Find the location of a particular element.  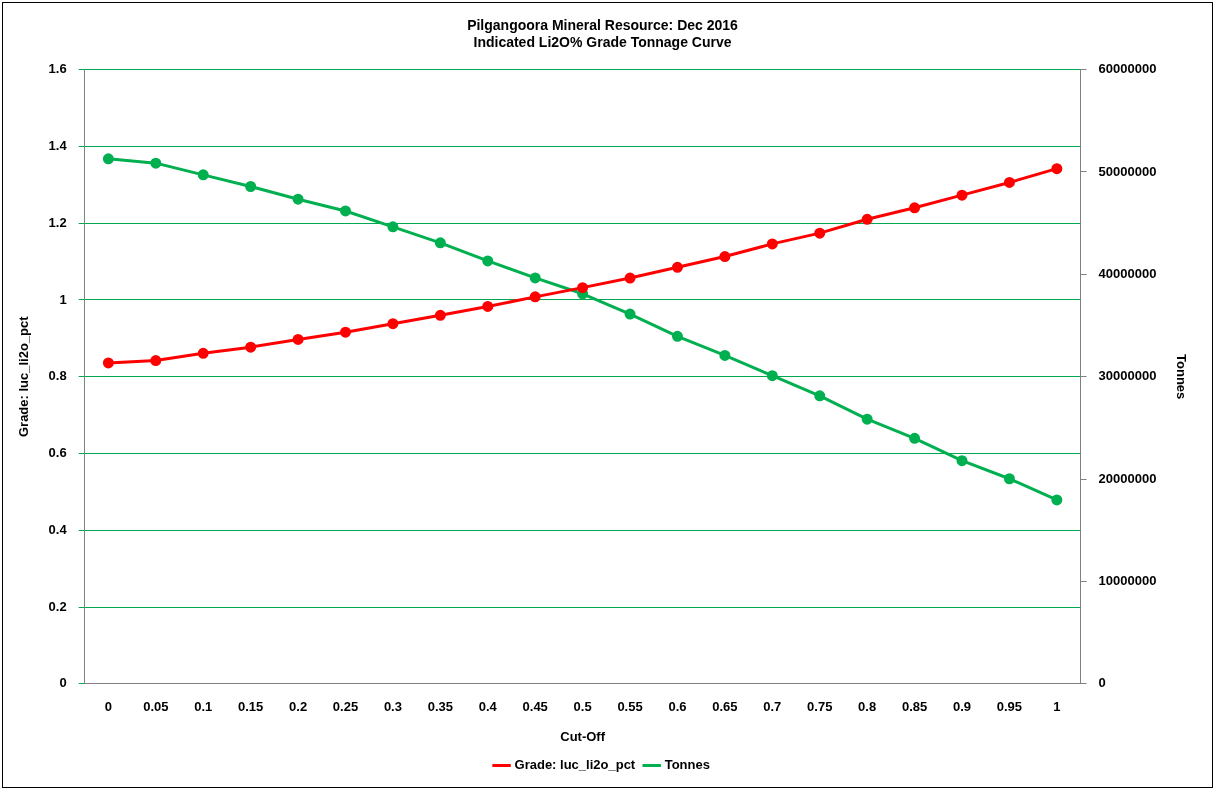

chart-title: Pilgangoora Mineral Resource: Dec 2016 Indicated Li2O% Grade Tonnage Curve is located at coordinates (603, 34).